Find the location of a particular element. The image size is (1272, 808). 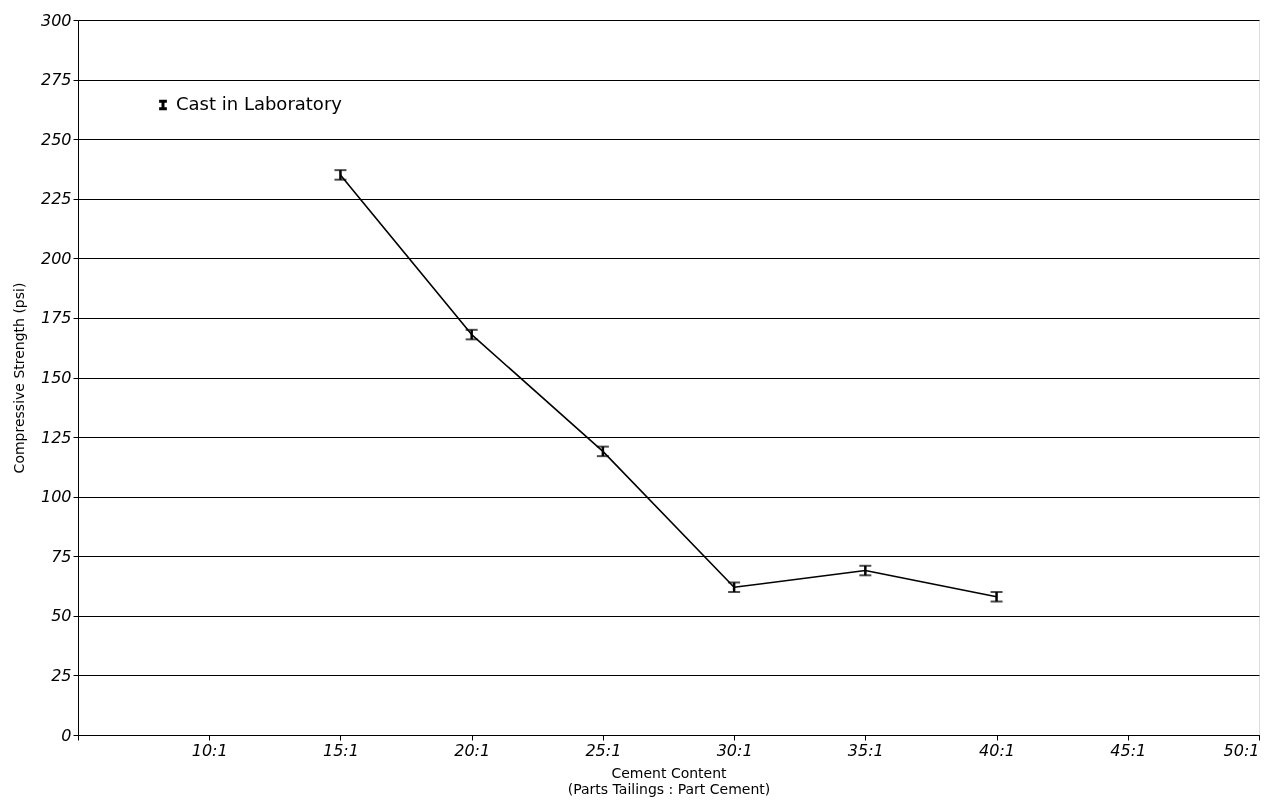

x-tick-label: 15:1 is located at coordinates (340, 750).